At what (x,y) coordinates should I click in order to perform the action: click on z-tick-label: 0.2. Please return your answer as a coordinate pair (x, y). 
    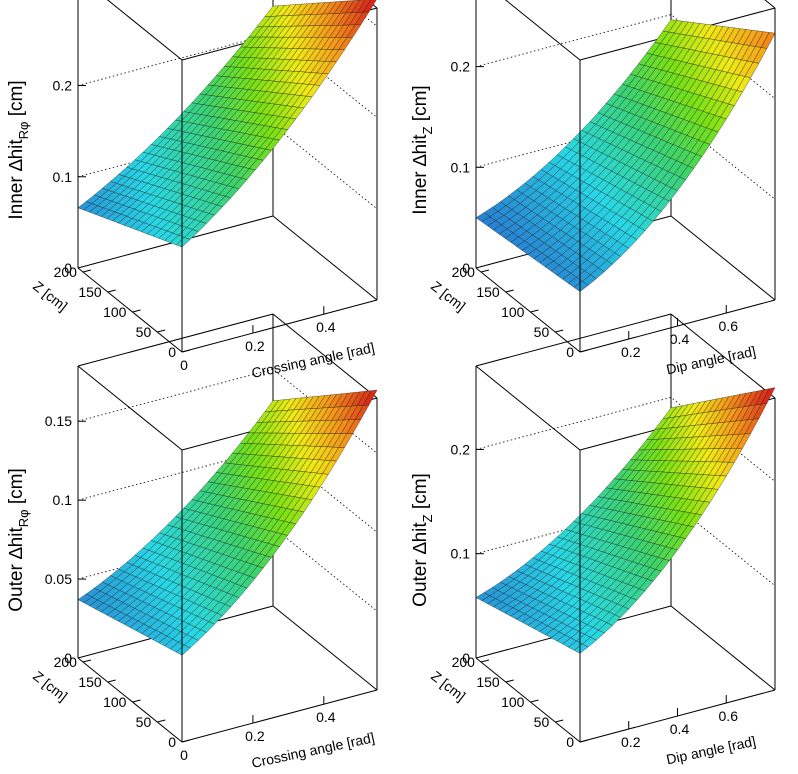
    Looking at the image, I should click on (63, 86).